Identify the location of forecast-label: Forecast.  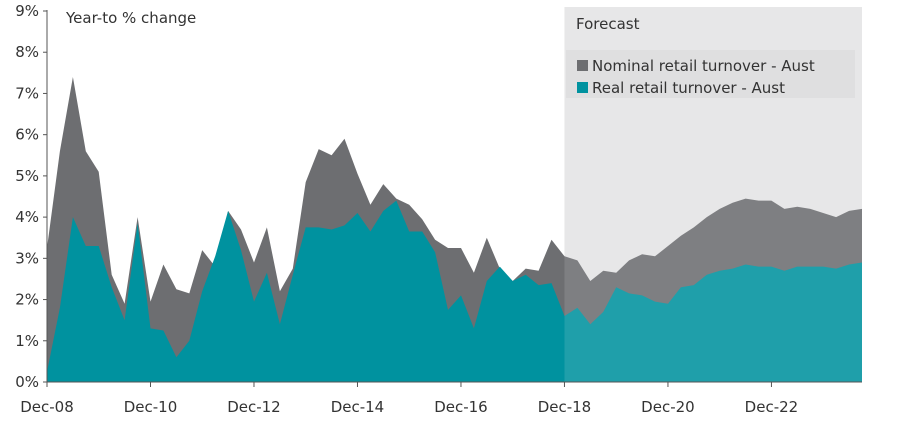
(608, 24).